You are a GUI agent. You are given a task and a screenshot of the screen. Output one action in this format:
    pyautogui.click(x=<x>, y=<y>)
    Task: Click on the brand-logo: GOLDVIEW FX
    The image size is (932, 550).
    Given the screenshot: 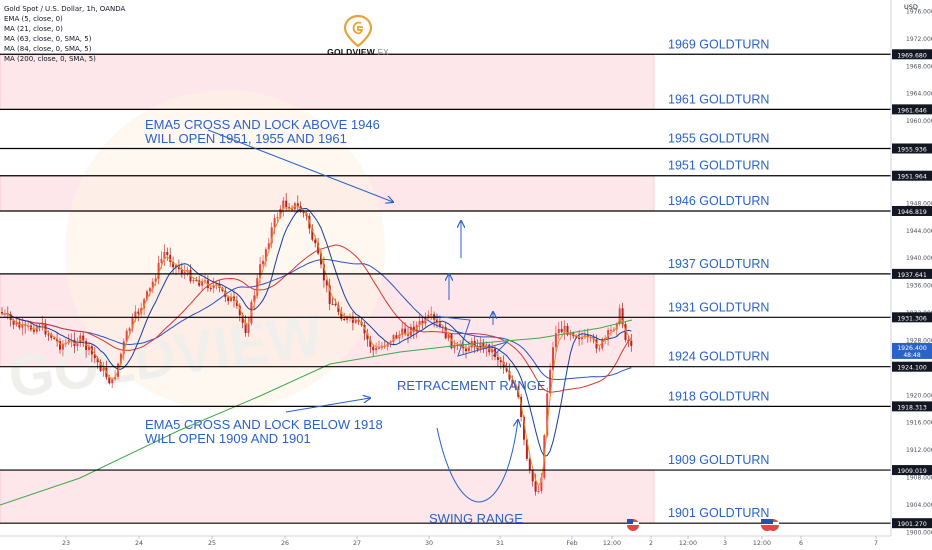 What is the action you would take?
    pyautogui.click(x=358, y=37)
    